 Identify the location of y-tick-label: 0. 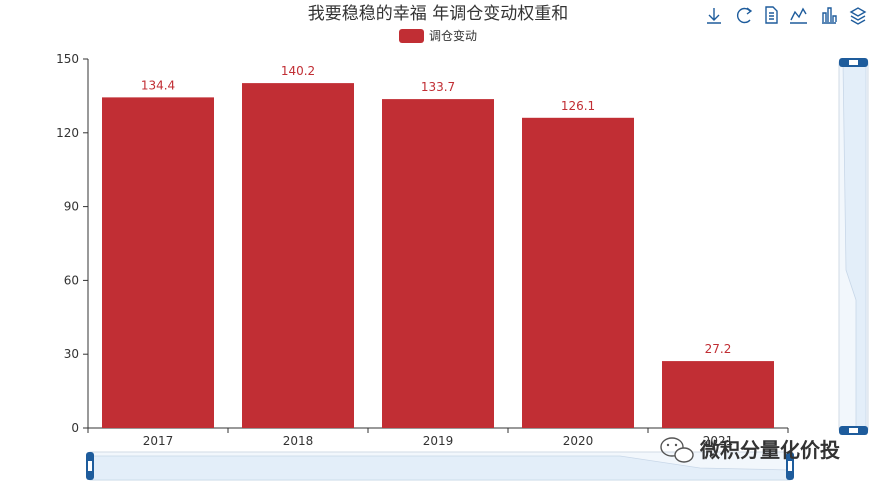
(75, 428).